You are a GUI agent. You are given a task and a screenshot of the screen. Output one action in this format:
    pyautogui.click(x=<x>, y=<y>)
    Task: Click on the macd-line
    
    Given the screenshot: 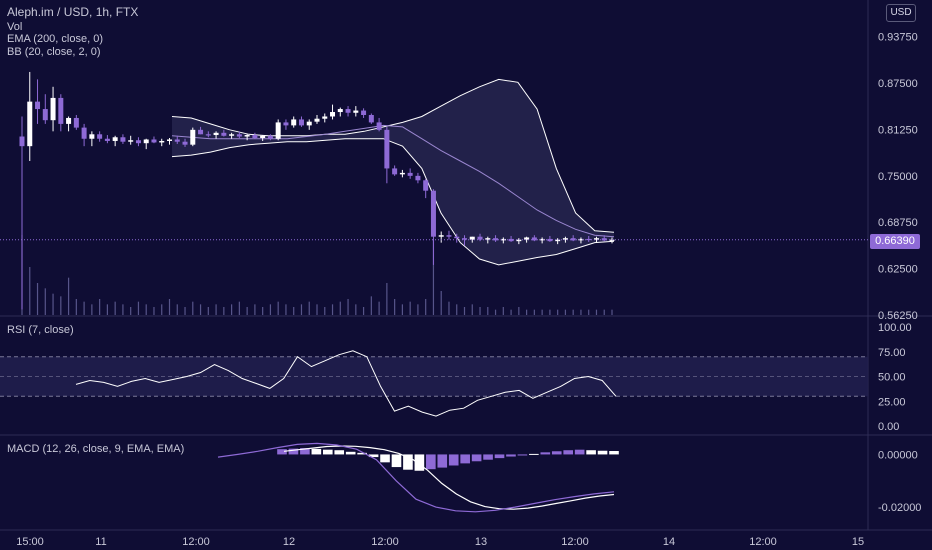 What is the action you would take?
    pyautogui.click(x=449, y=477)
    